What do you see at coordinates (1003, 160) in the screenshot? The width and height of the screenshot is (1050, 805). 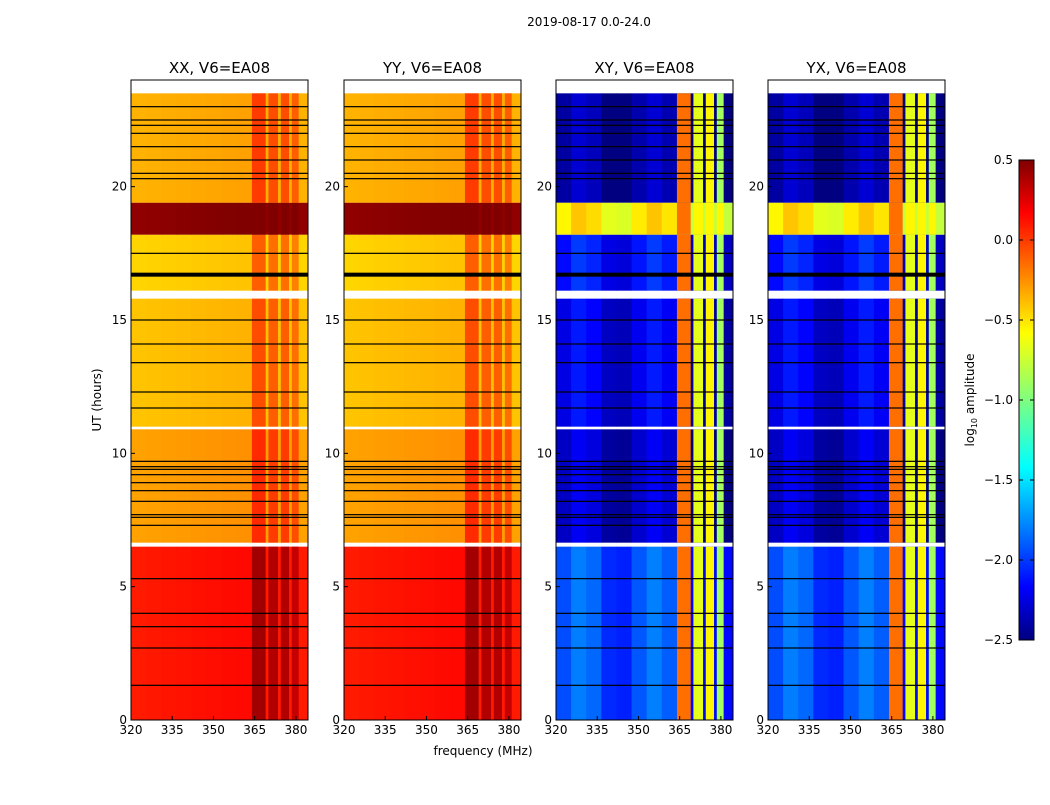 I see `colorbar-tick-label: 0.5` at bounding box center [1003, 160].